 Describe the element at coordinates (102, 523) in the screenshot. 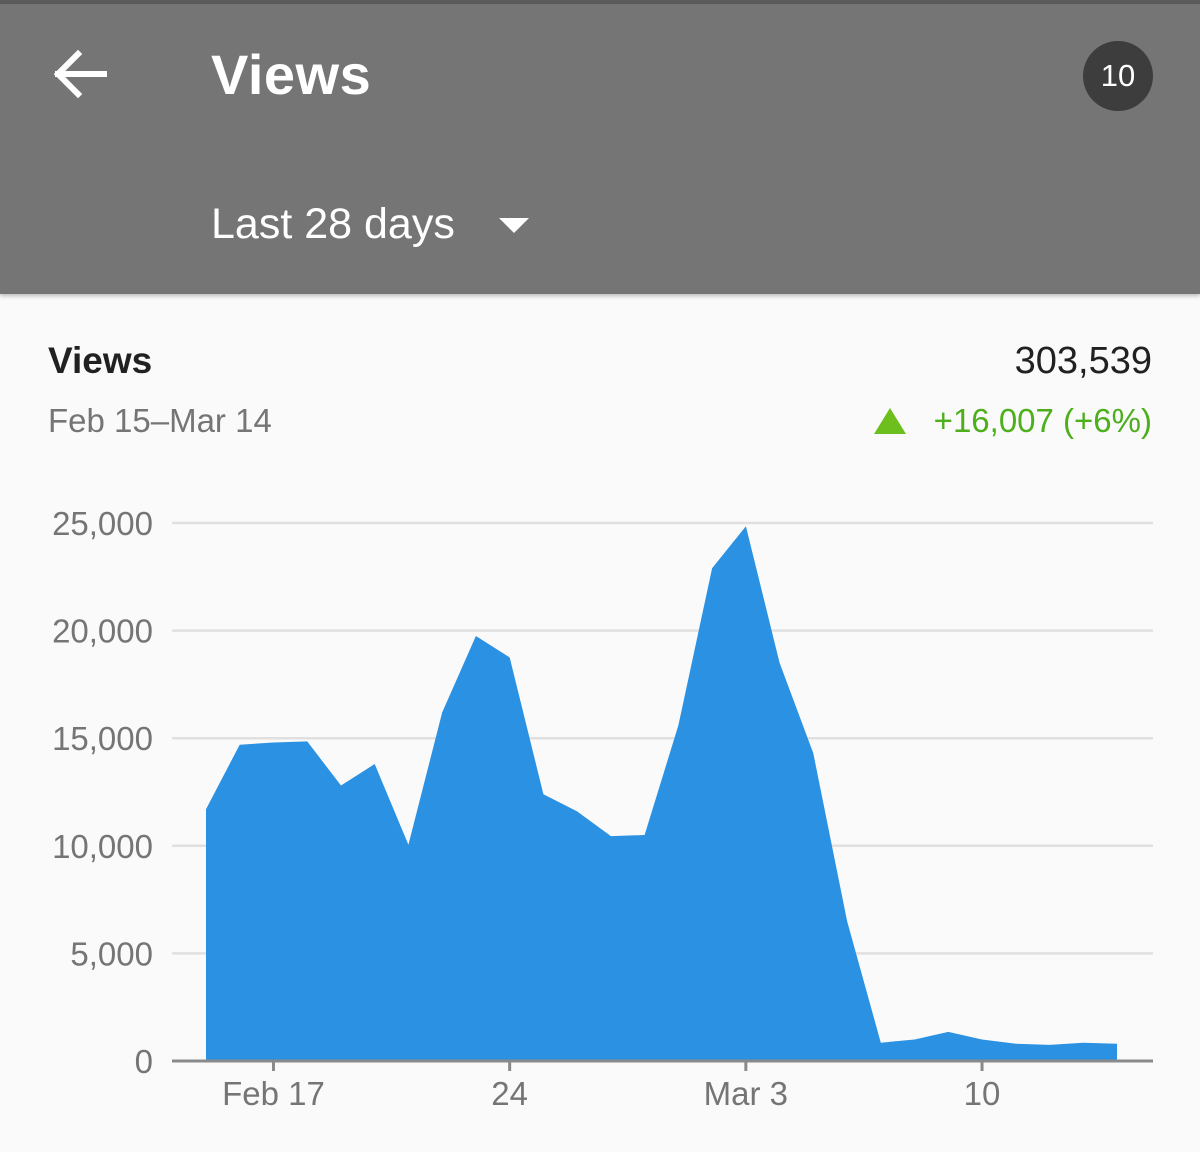

I see `y-tick-label: 25,000` at that location.